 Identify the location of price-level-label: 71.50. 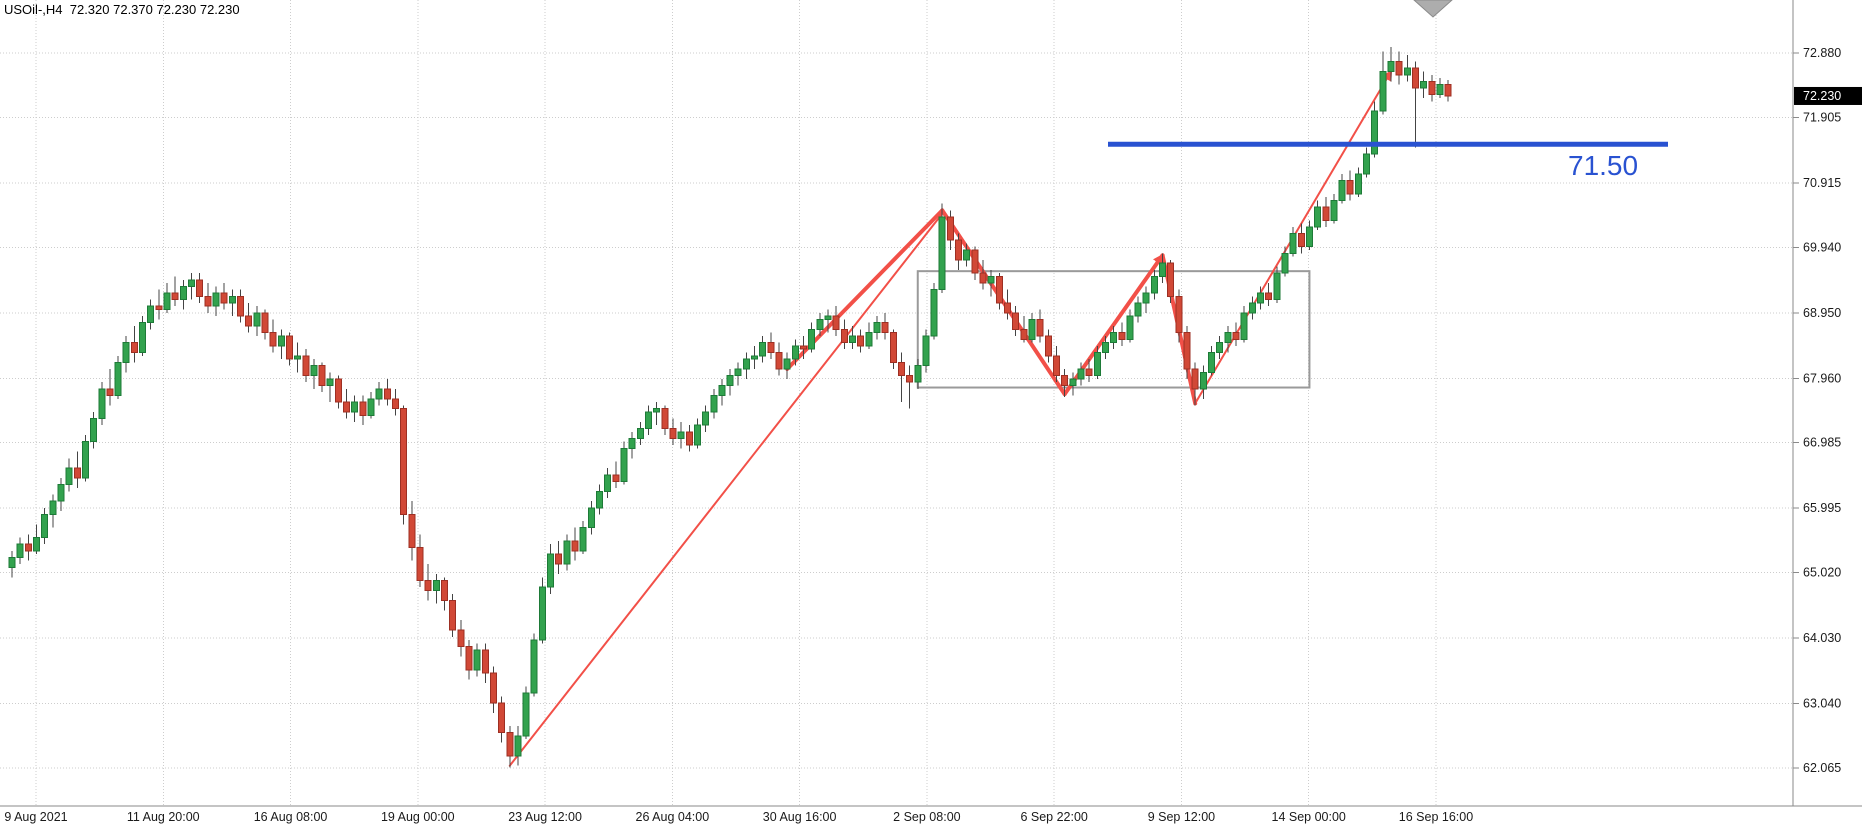
(1603, 165).